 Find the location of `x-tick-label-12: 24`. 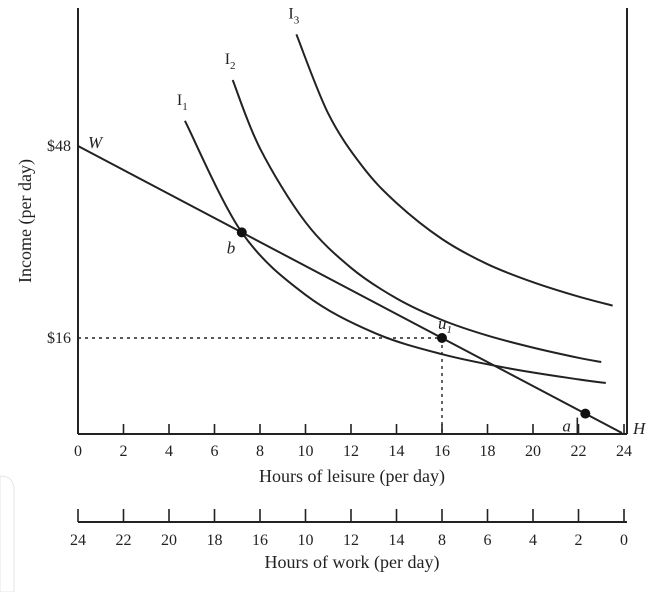

x-tick-label-12: 24 is located at coordinates (624, 451).